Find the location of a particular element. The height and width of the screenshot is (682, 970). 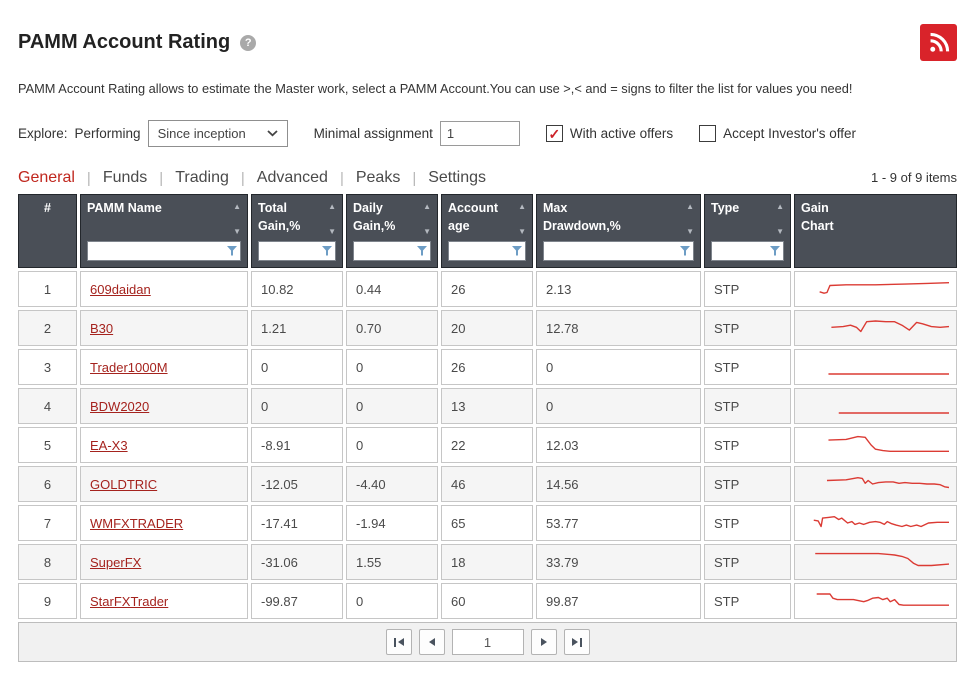

pamm-name-link: SuperFX is located at coordinates (116, 562).